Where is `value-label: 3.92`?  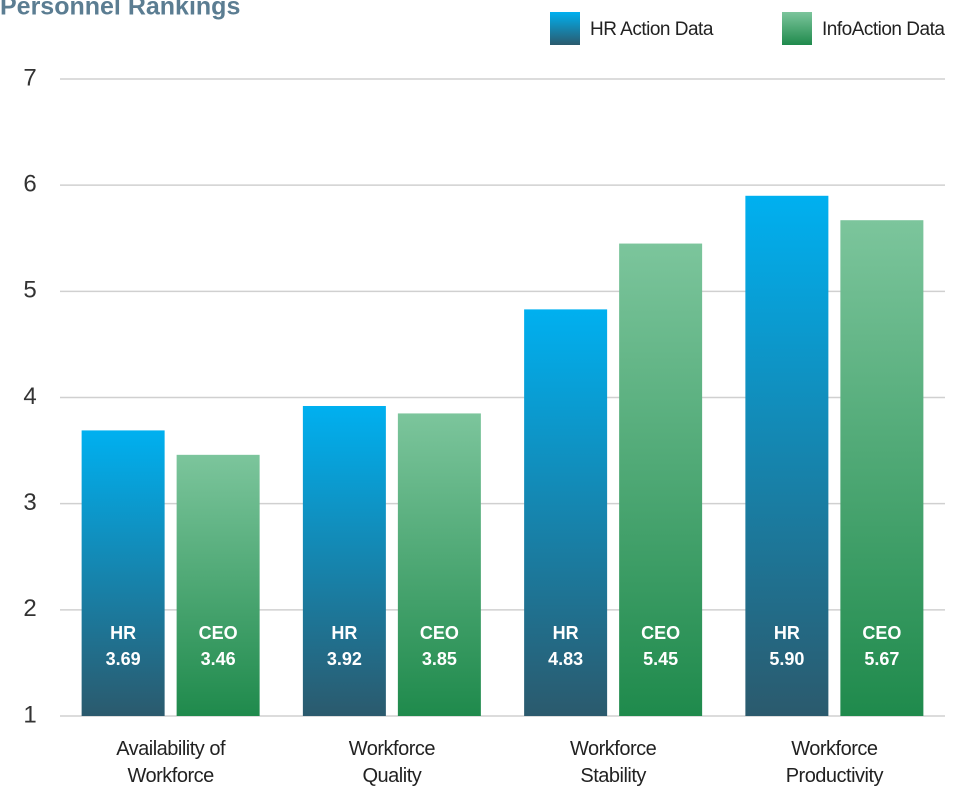 value-label: 3.92 is located at coordinates (344, 659).